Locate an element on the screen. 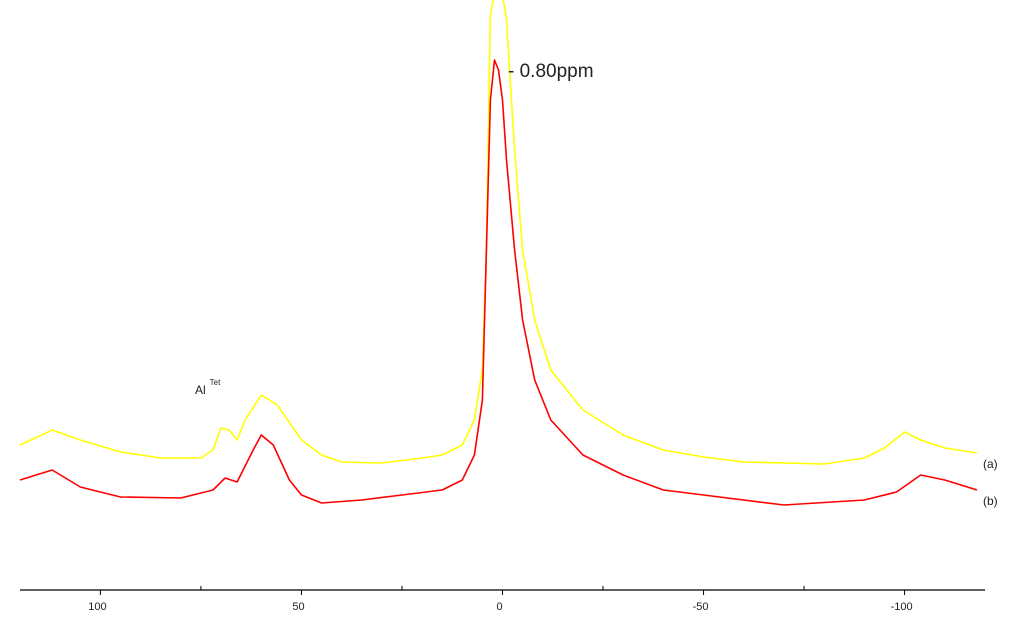  annotation: Al Tet is located at coordinates (208, 387).